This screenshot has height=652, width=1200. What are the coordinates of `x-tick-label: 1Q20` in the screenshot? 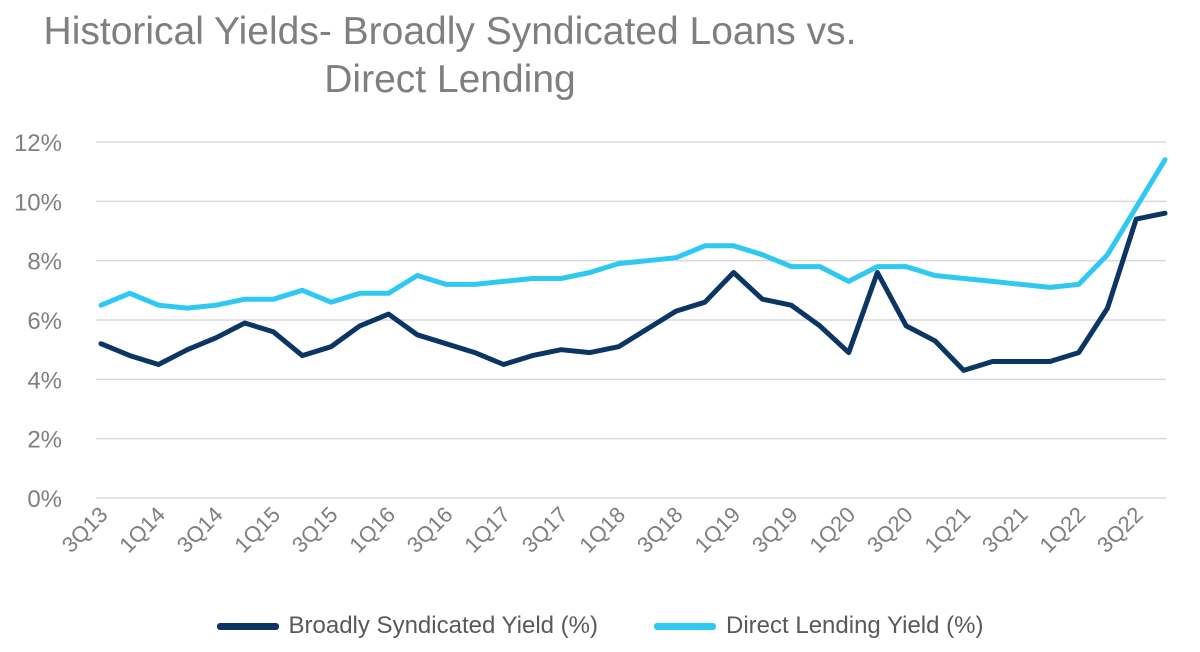 It's located at (832, 530).